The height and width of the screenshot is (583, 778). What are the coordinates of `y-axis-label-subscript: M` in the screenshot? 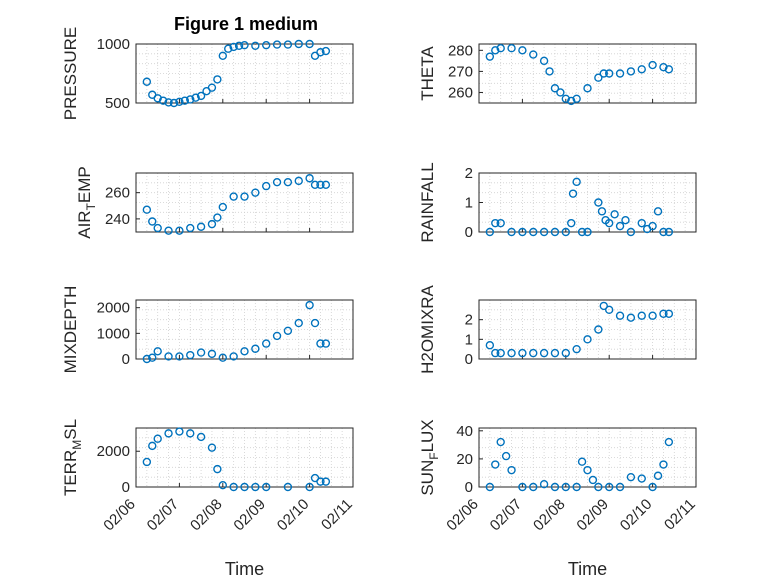 It's located at (77, 445).